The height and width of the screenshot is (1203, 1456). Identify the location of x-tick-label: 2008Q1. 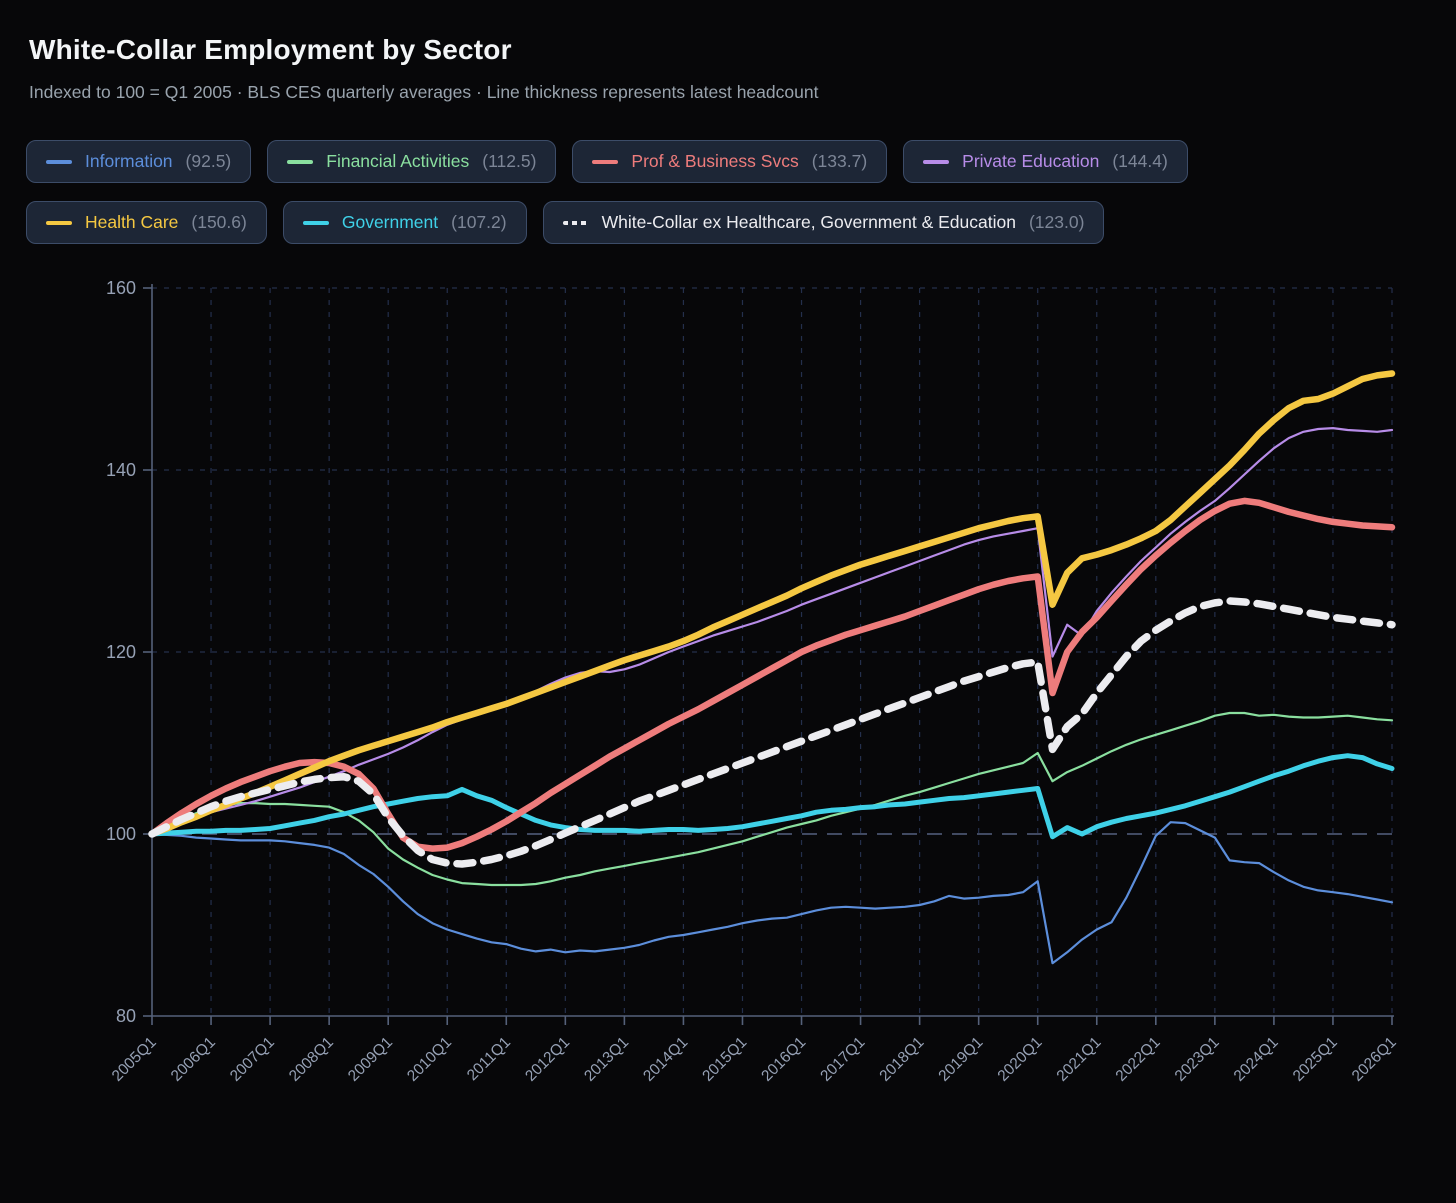
(311, 1059).